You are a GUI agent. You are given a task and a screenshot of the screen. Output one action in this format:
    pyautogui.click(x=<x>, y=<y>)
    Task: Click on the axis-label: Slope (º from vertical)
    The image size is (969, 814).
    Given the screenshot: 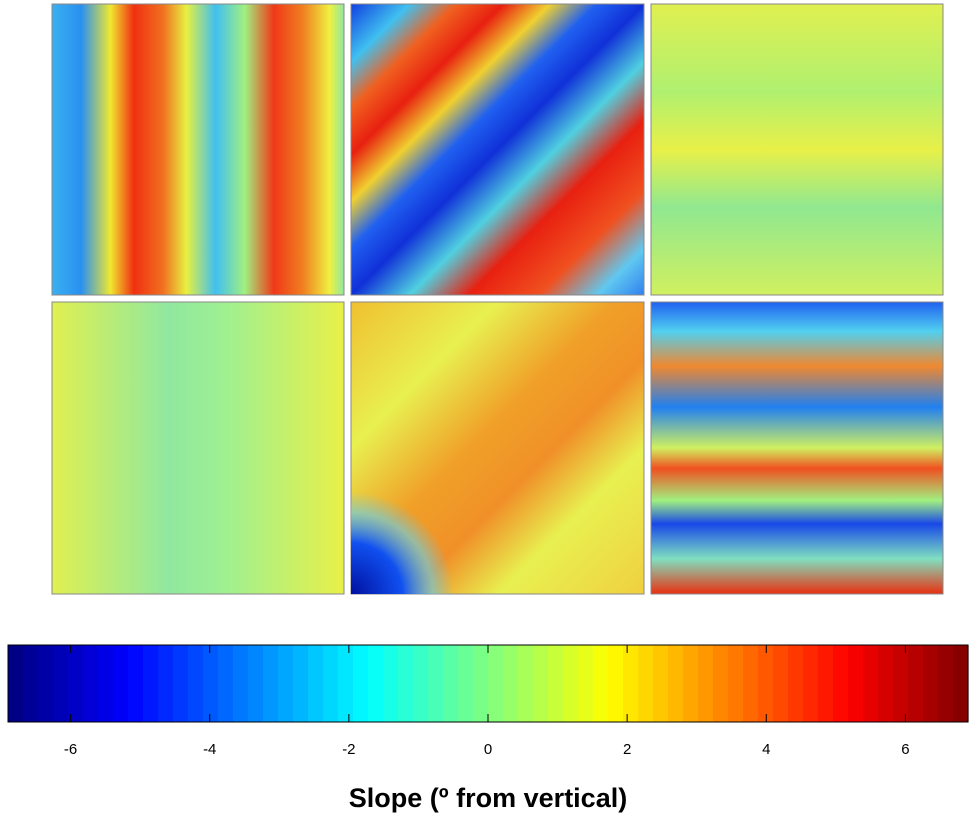 What is the action you would take?
    pyautogui.click(x=488, y=798)
    